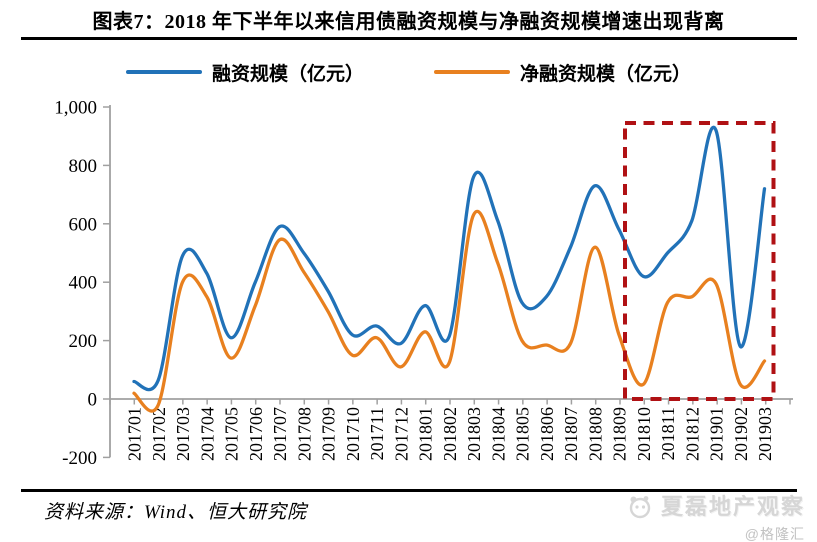 Image resolution: width=817 pixels, height=542 pixels. Describe the element at coordinates (159, 434) in the screenshot. I see `x-axis-label: 201702` at that location.